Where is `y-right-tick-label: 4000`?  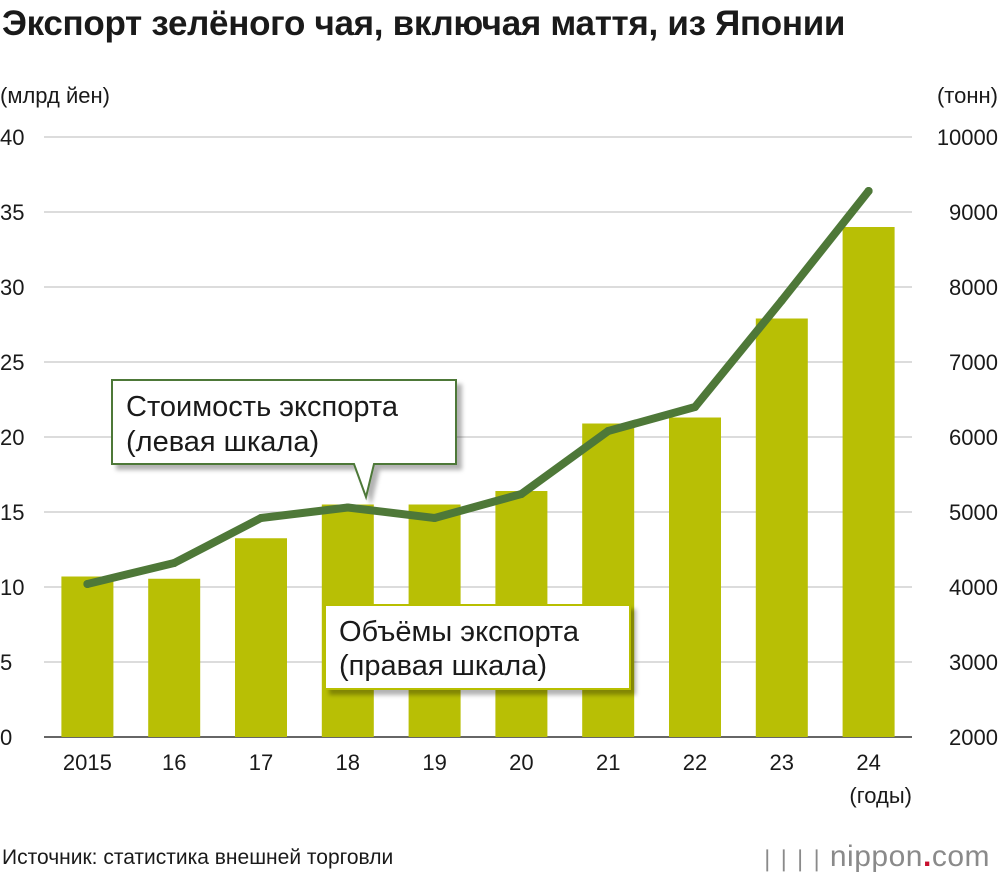 y-right-tick-label: 4000 is located at coordinates (973, 587).